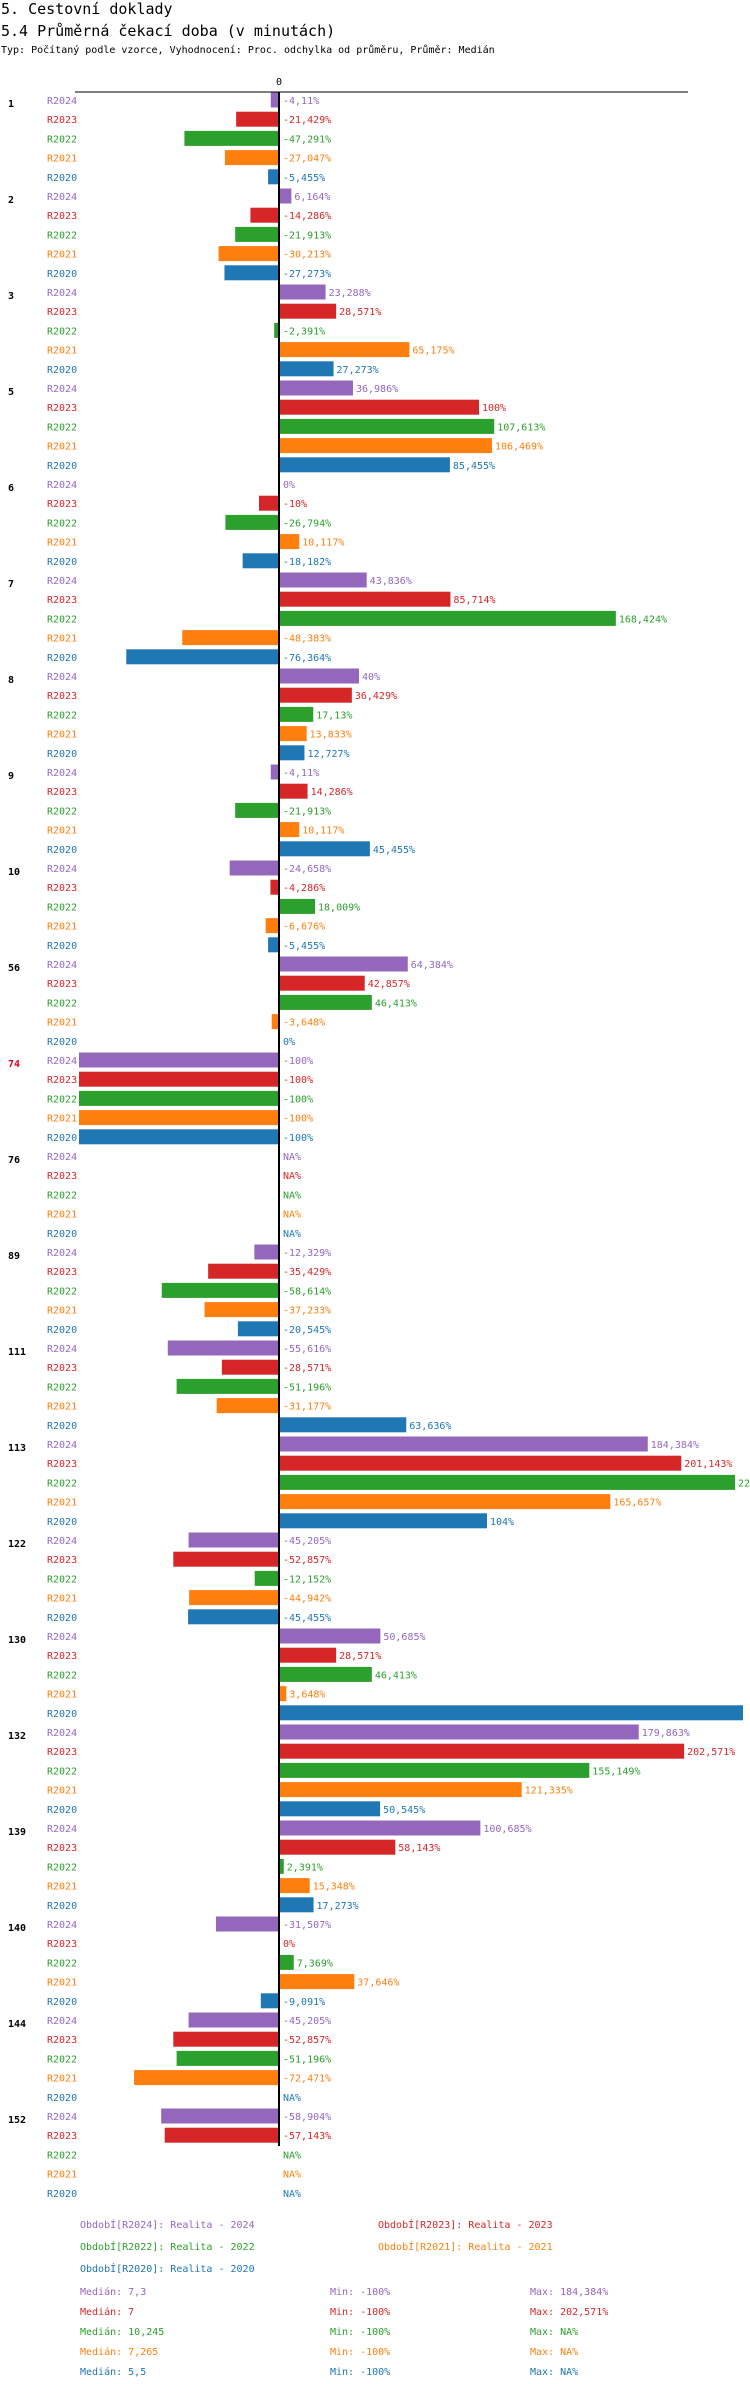 The width and height of the screenshot is (750, 2384). What do you see at coordinates (307, 562) in the screenshot?
I see `value-label: -18,182%` at bounding box center [307, 562].